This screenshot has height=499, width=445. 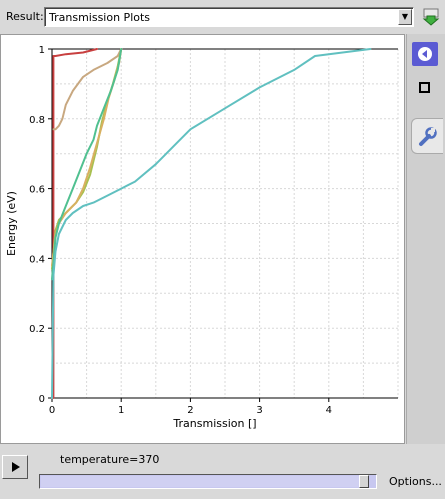 I want to click on wrench-icon, so click(x=427, y=136).